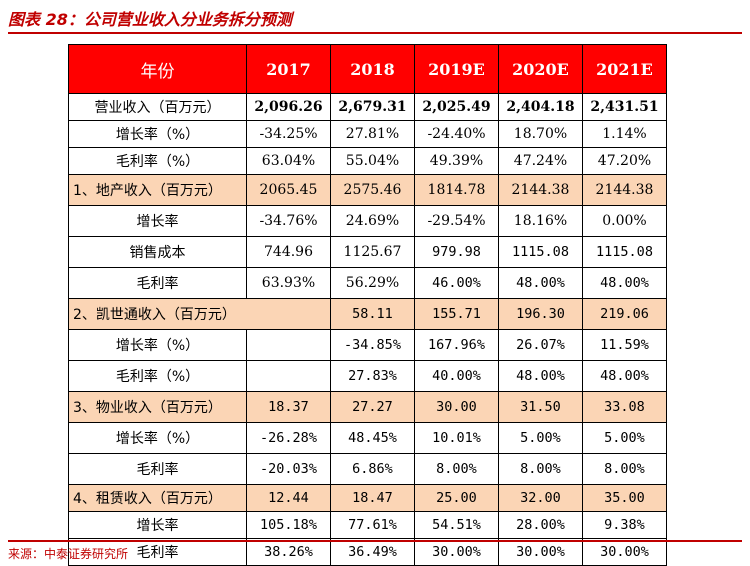  Describe the element at coordinates (540, 134) in the screenshot. I see `table-cell: 18.70%` at that location.